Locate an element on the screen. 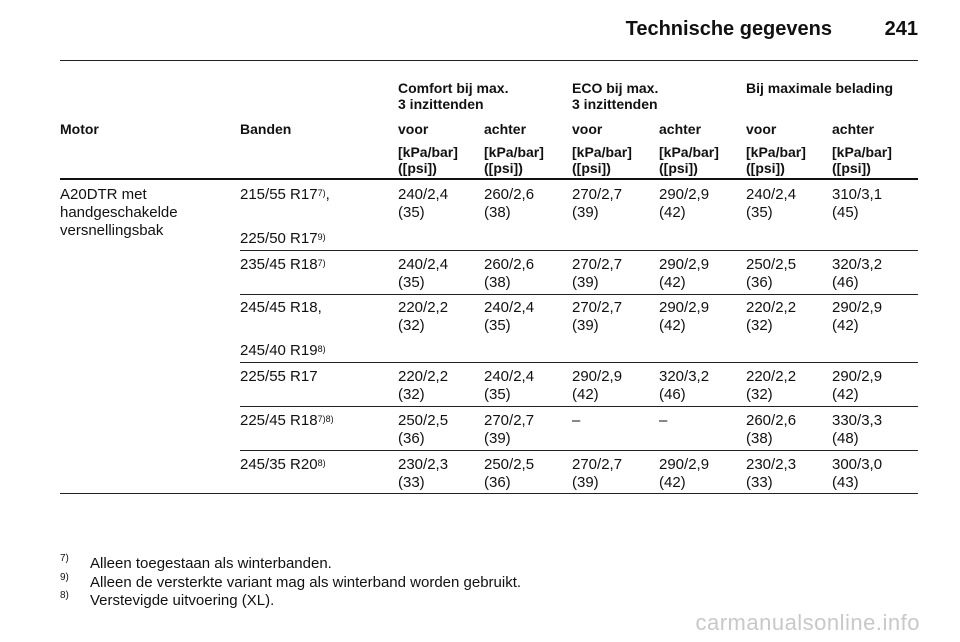  footnote-text: Verstevigde uitvoering (XL). is located at coordinates (182, 600).